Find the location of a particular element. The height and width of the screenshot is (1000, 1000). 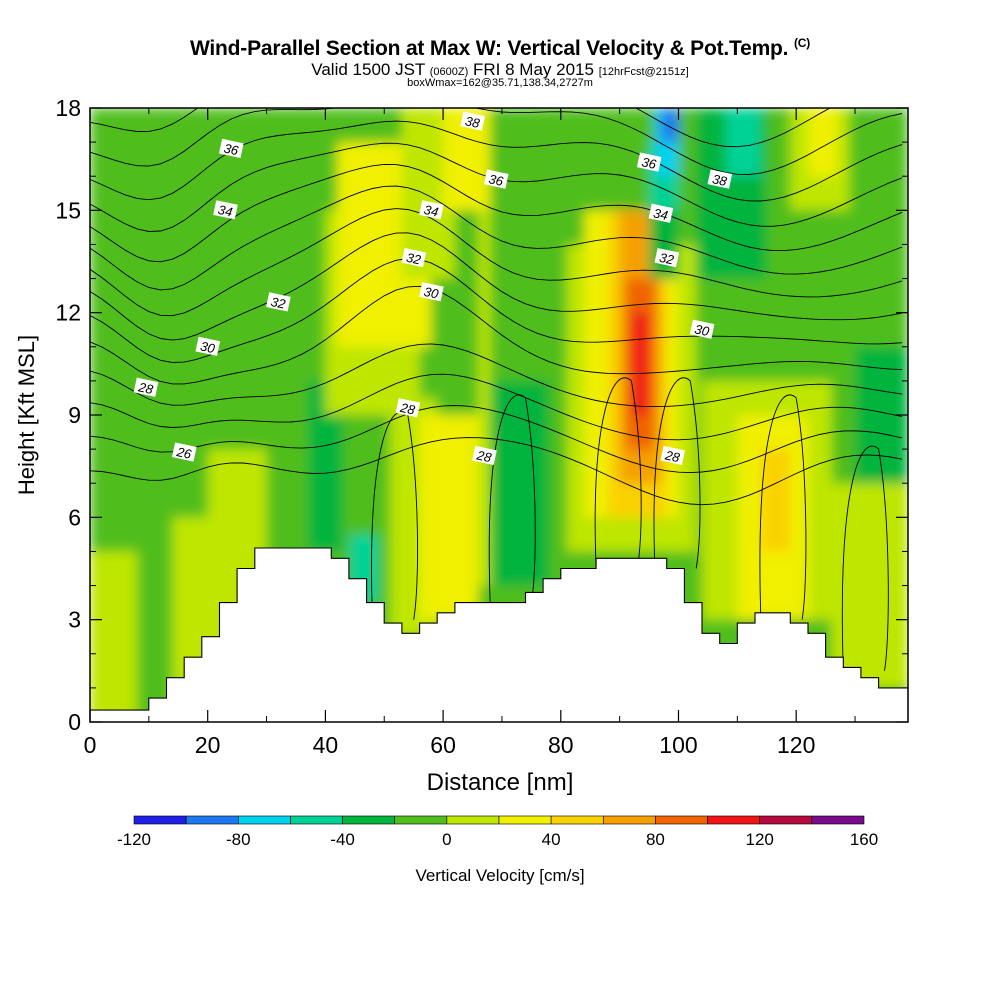

copyright-mark: (C) is located at coordinates (802, 43).